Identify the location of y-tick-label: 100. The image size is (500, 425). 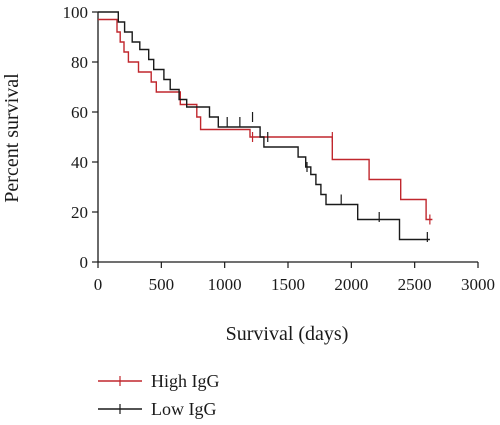
(76, 12).